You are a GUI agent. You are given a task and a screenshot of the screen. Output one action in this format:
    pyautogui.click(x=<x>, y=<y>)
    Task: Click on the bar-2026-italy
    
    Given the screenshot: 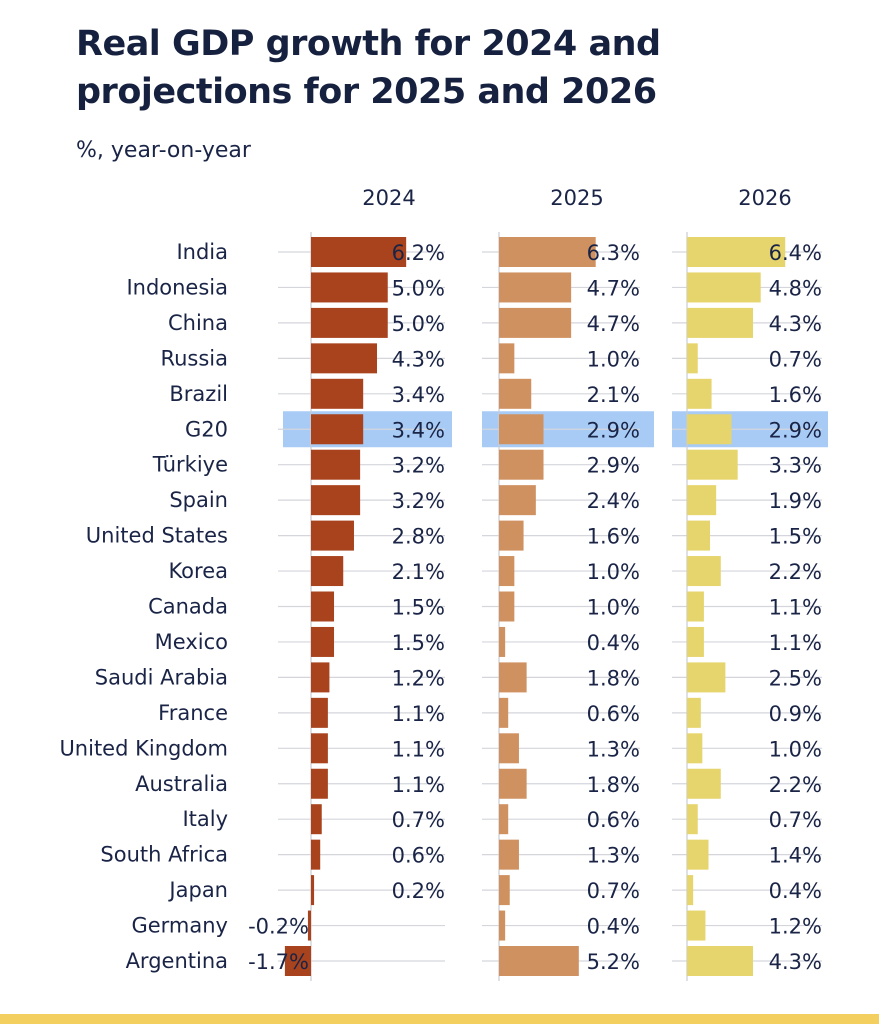 What is the action you would take?
    pyautogui.click(x=692, y=819)
    